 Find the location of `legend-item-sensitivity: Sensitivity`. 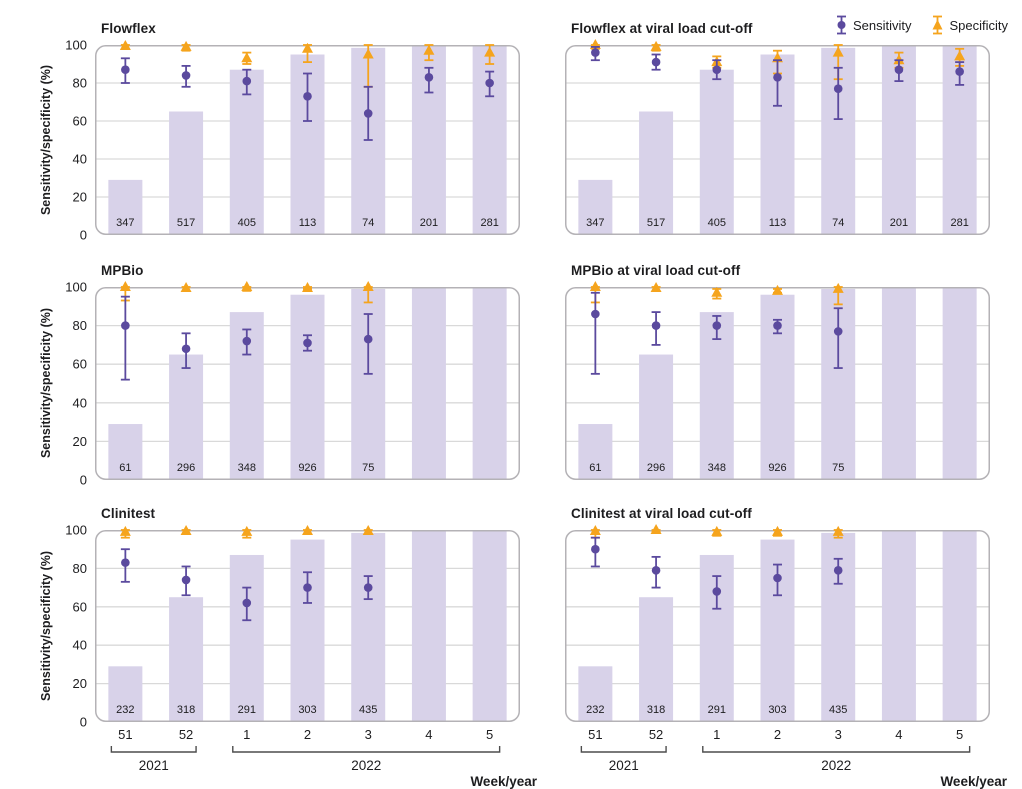

legend-item-sensitivity: Sensitivity is located at coordinates (873, 25).